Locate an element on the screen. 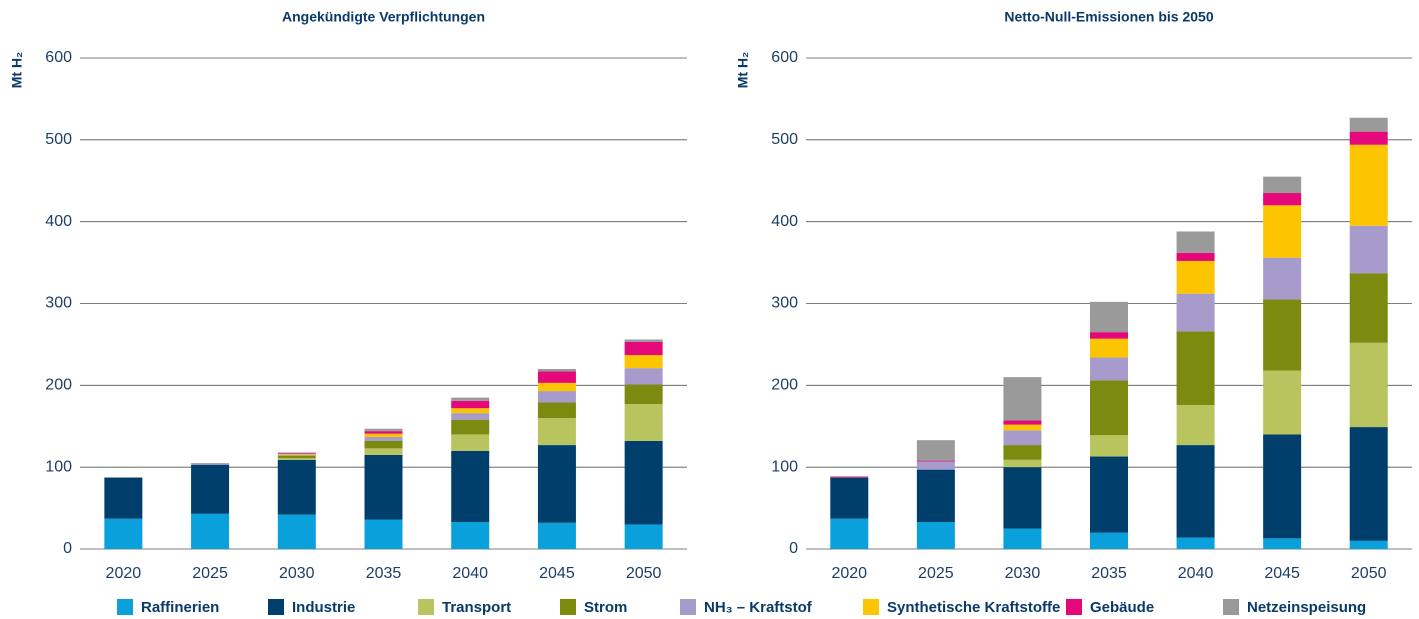 The width and height of the screenshot is (1419, 619). x-tick-label: 2035 is located at coordinates (384, 573).